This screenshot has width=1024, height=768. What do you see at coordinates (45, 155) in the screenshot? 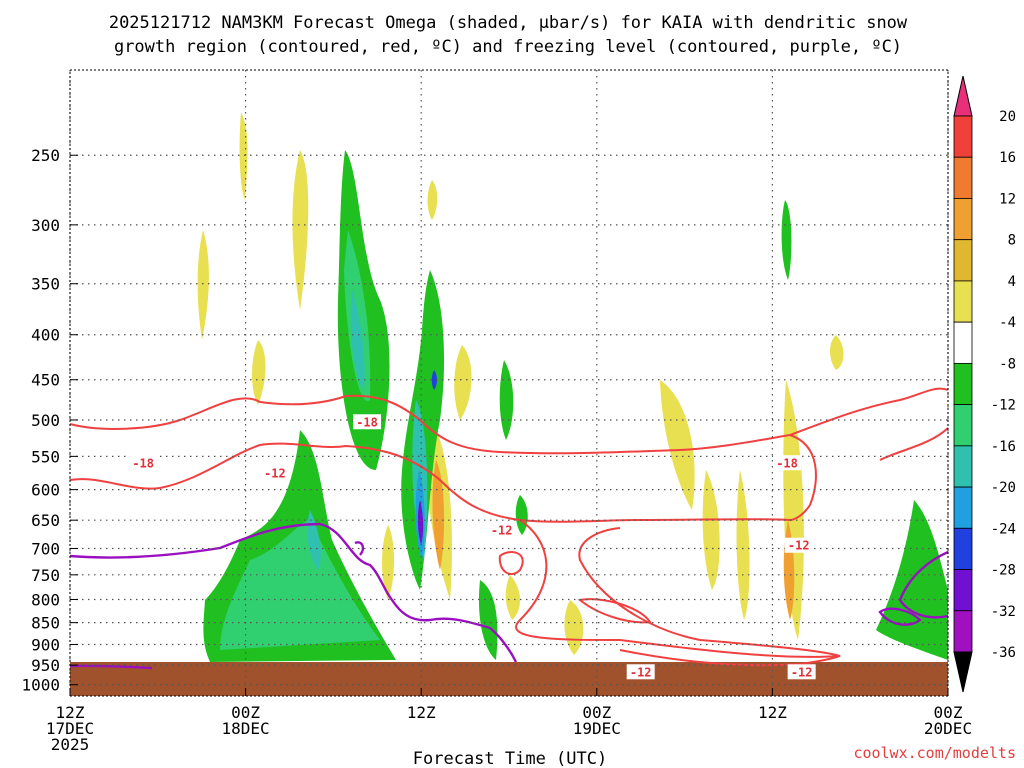
I see `y-tick-label-250: 250` at bounding box center [45, 155].